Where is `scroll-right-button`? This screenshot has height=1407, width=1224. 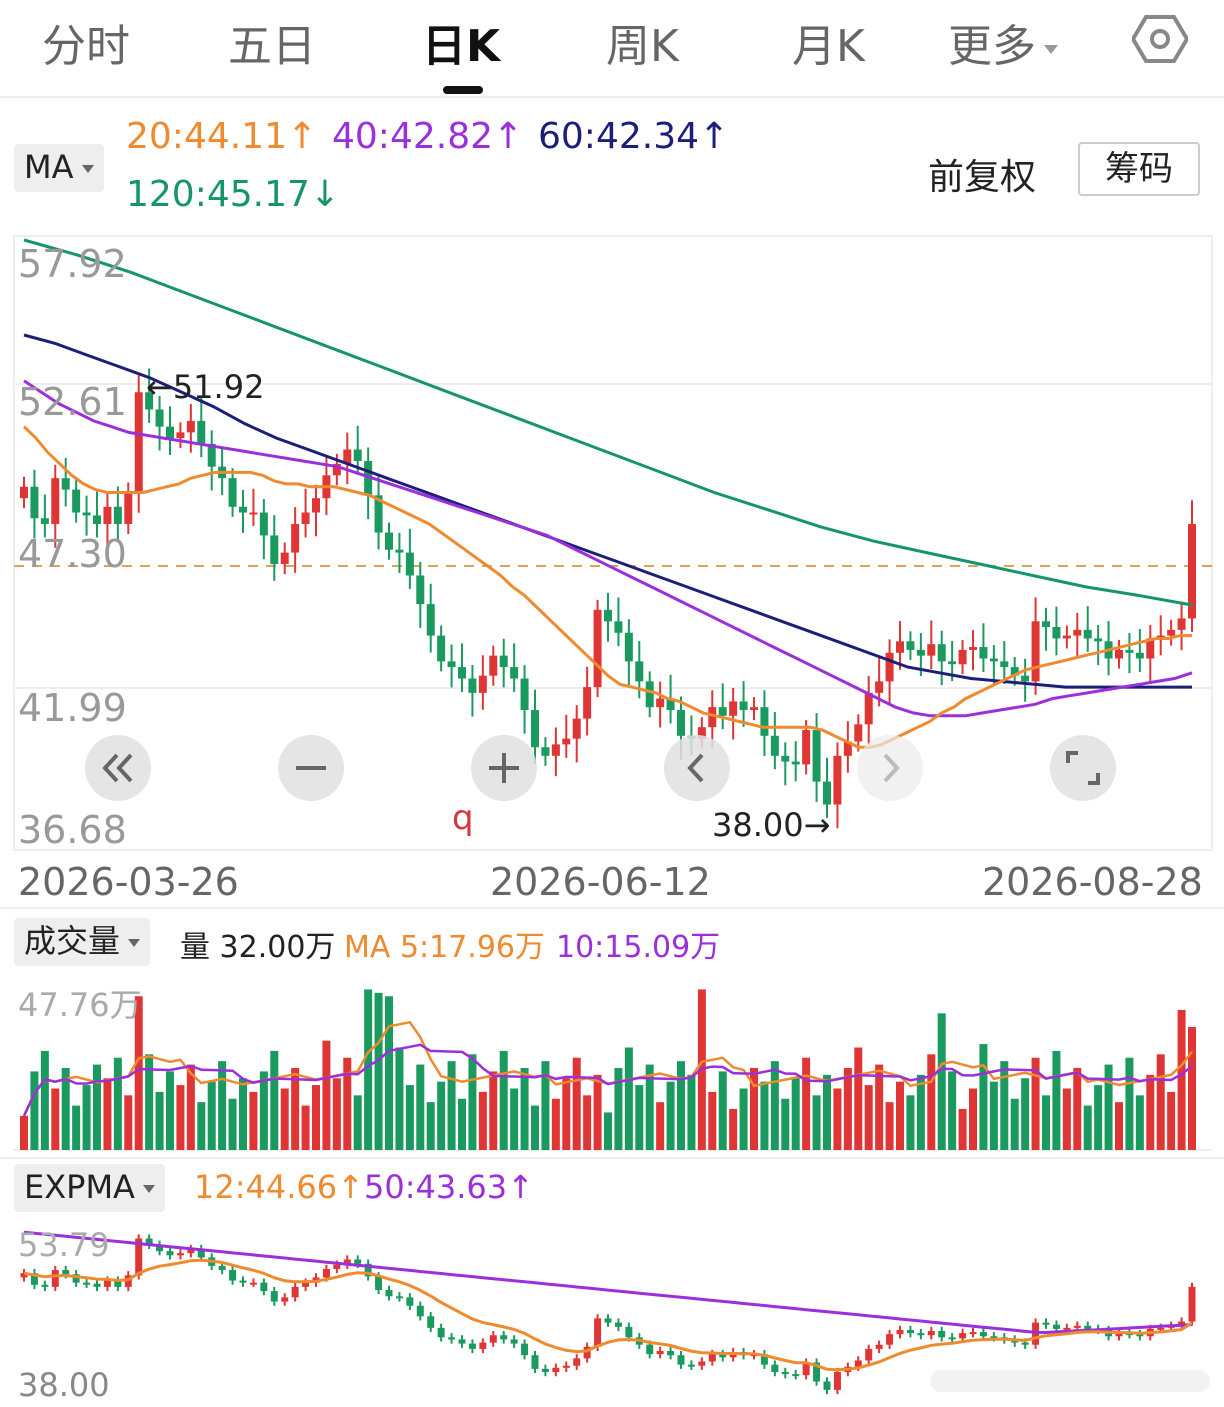
scroll-right-button is located at coordinates (890, 768).